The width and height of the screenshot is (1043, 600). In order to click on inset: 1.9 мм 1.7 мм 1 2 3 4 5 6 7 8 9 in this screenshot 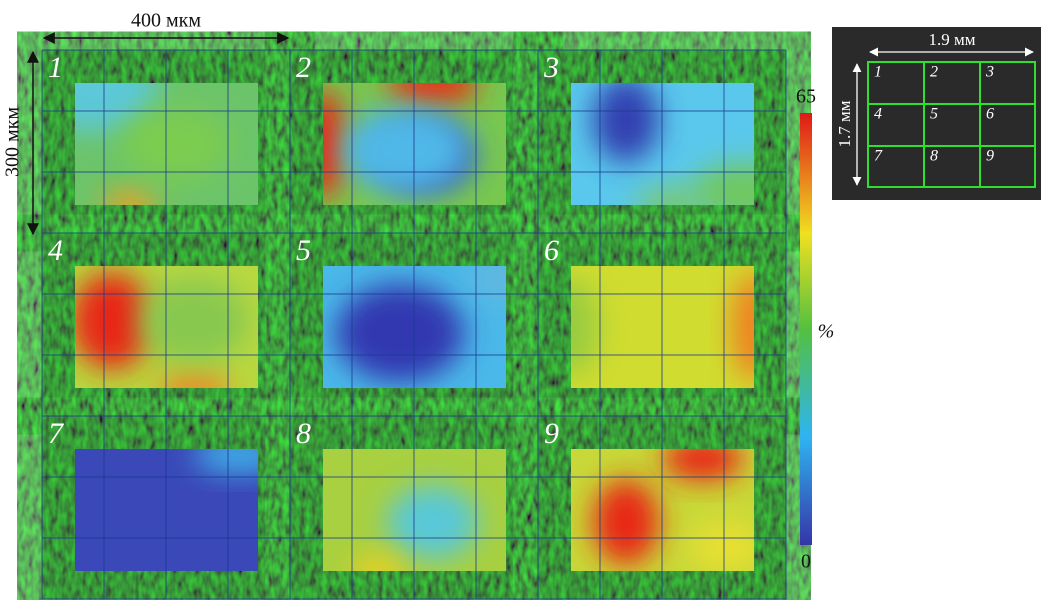, I will do `click(936, 113)`.